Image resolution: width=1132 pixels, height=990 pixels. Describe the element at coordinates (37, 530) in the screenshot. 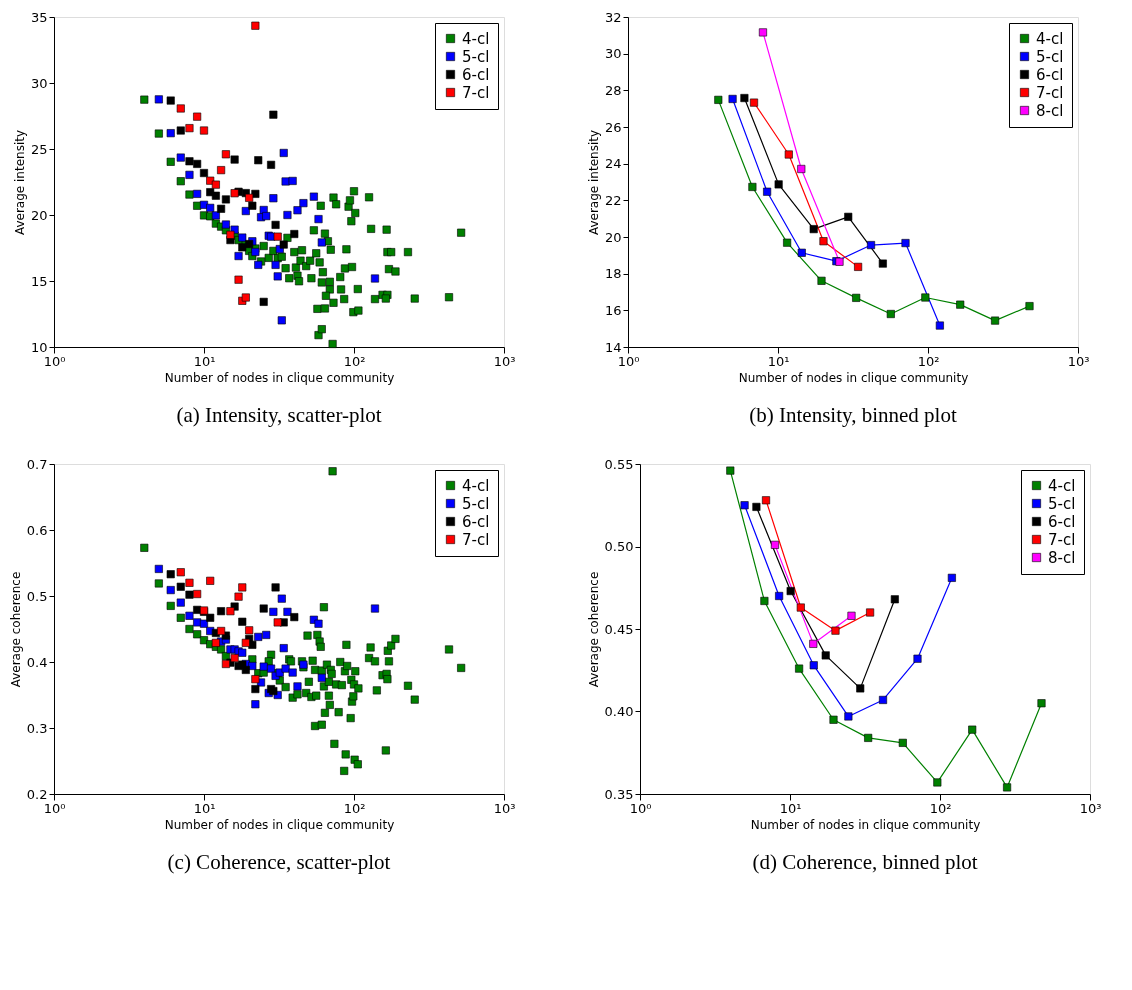

I see `y-tick-label: 0.6` at that location.